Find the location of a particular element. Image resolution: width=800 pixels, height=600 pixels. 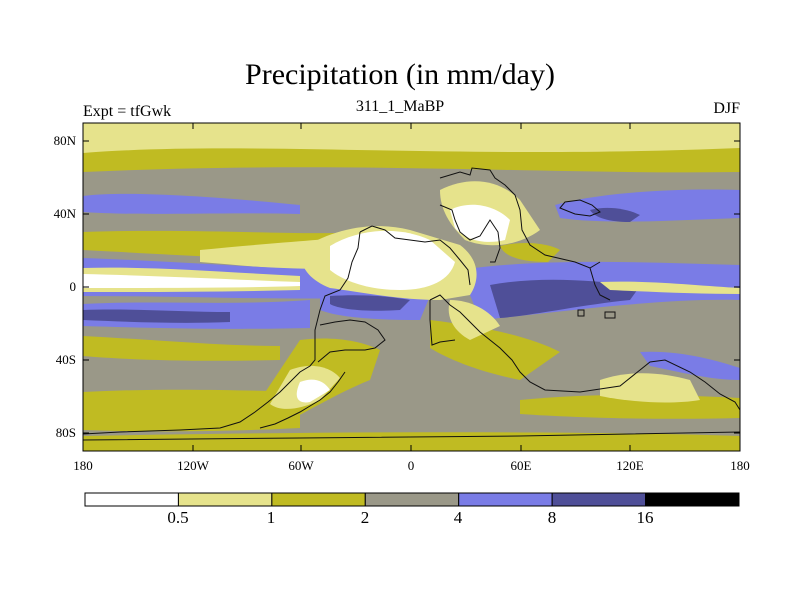

xtick-label-180e: 180 is located at coordinates (740, 465).